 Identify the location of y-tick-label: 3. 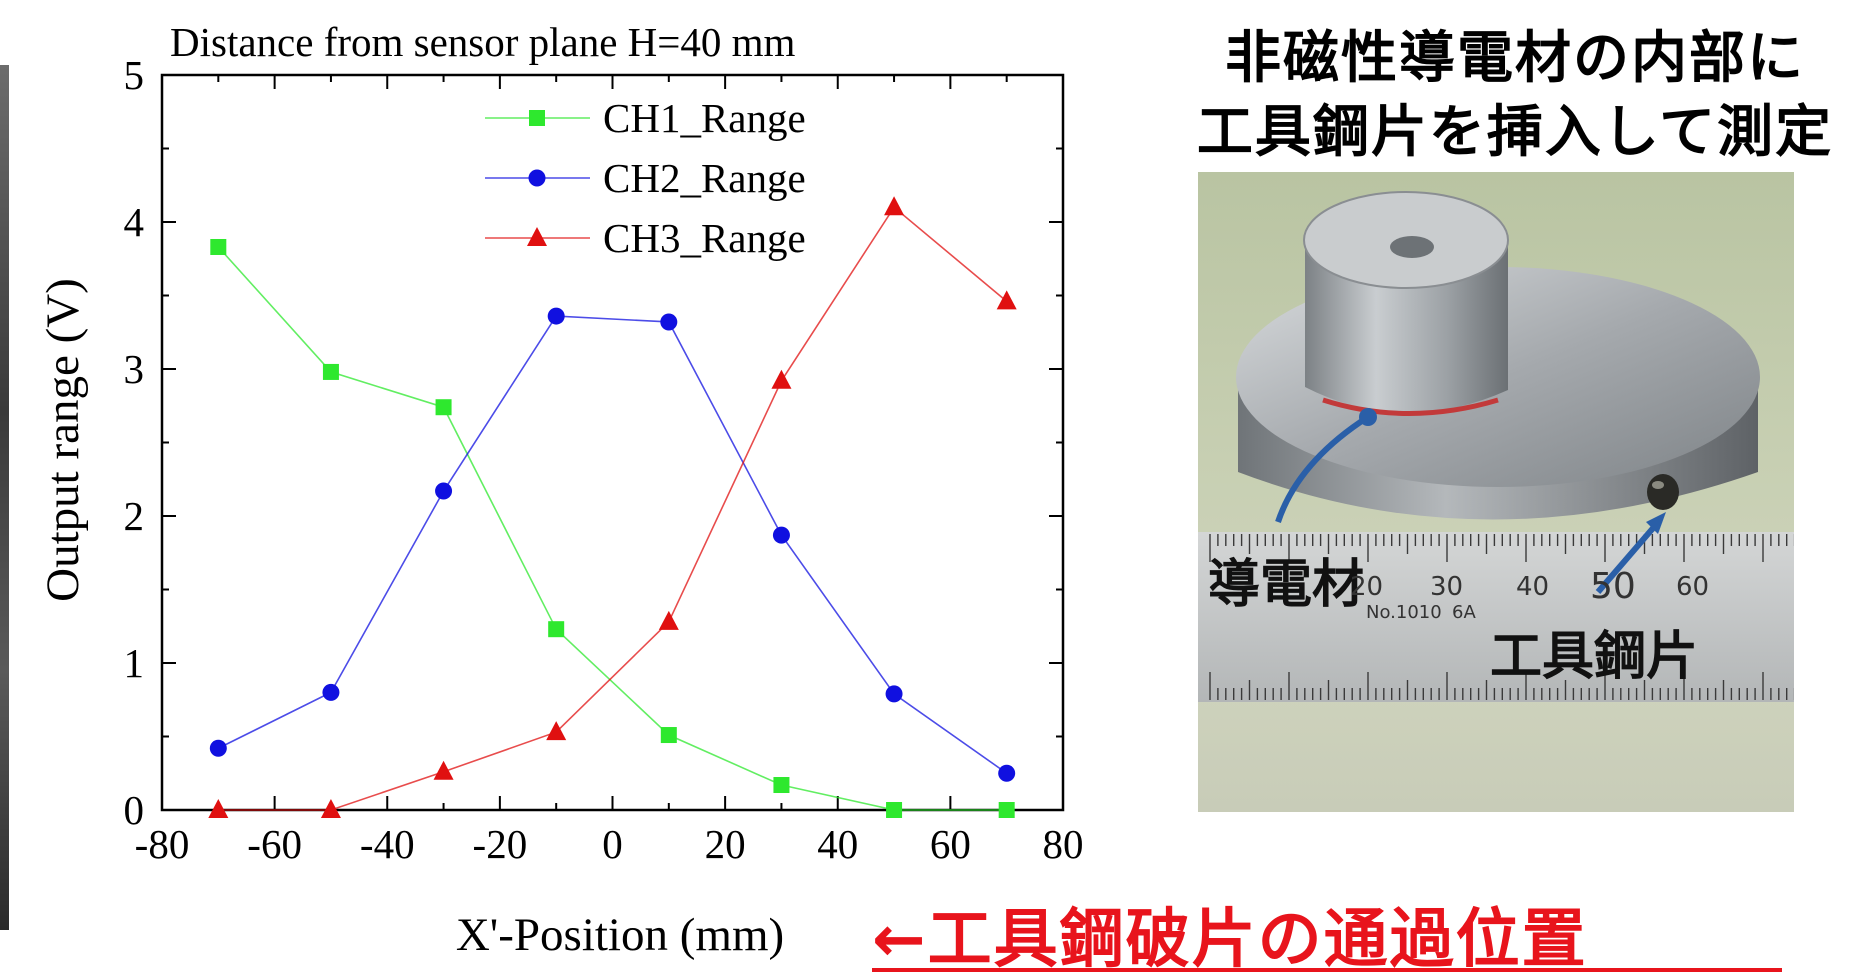
(134, 369).